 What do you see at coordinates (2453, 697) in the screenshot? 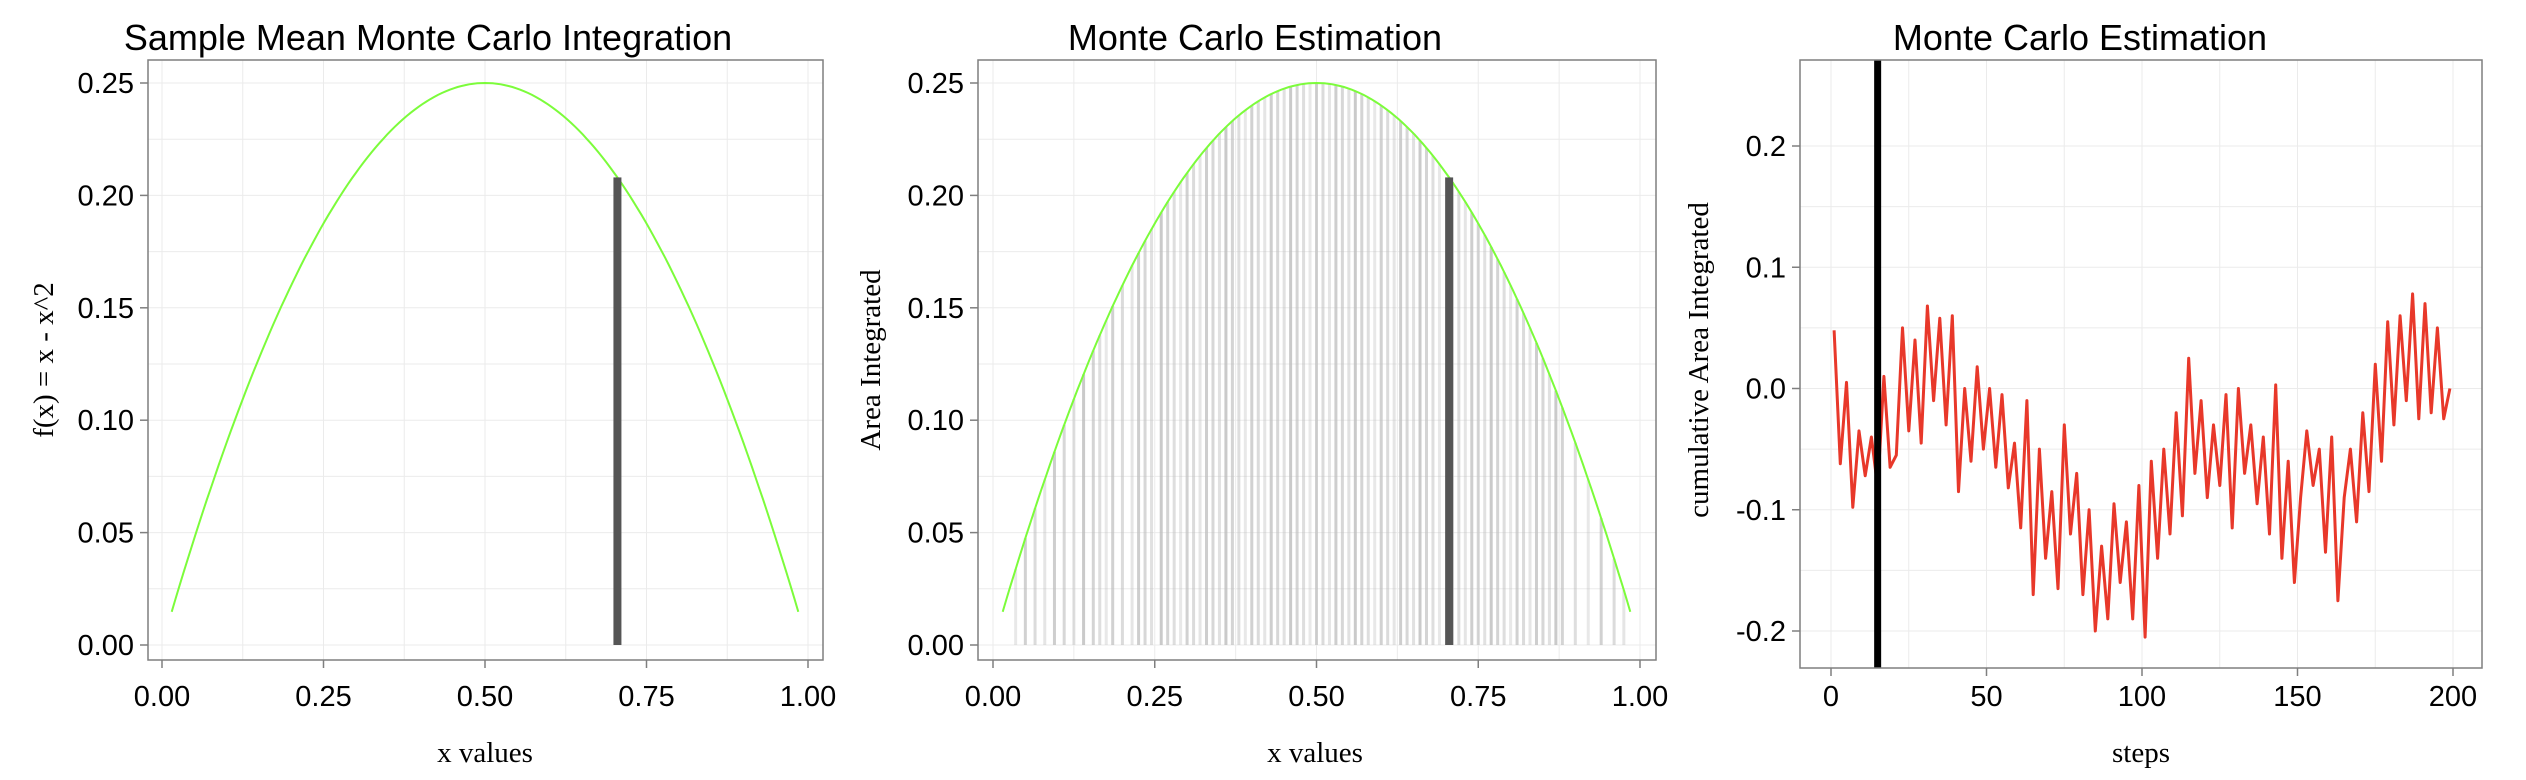
I see `x-tick-label: 200` at bounding box center [2453, 697].